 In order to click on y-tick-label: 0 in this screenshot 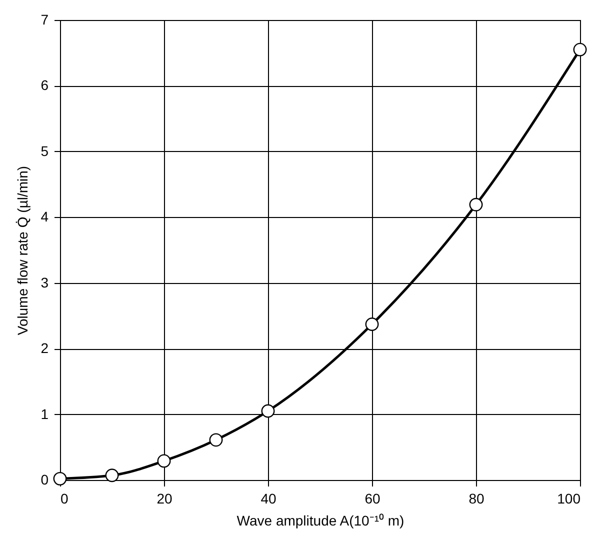, I will do `click(44, 480)`.